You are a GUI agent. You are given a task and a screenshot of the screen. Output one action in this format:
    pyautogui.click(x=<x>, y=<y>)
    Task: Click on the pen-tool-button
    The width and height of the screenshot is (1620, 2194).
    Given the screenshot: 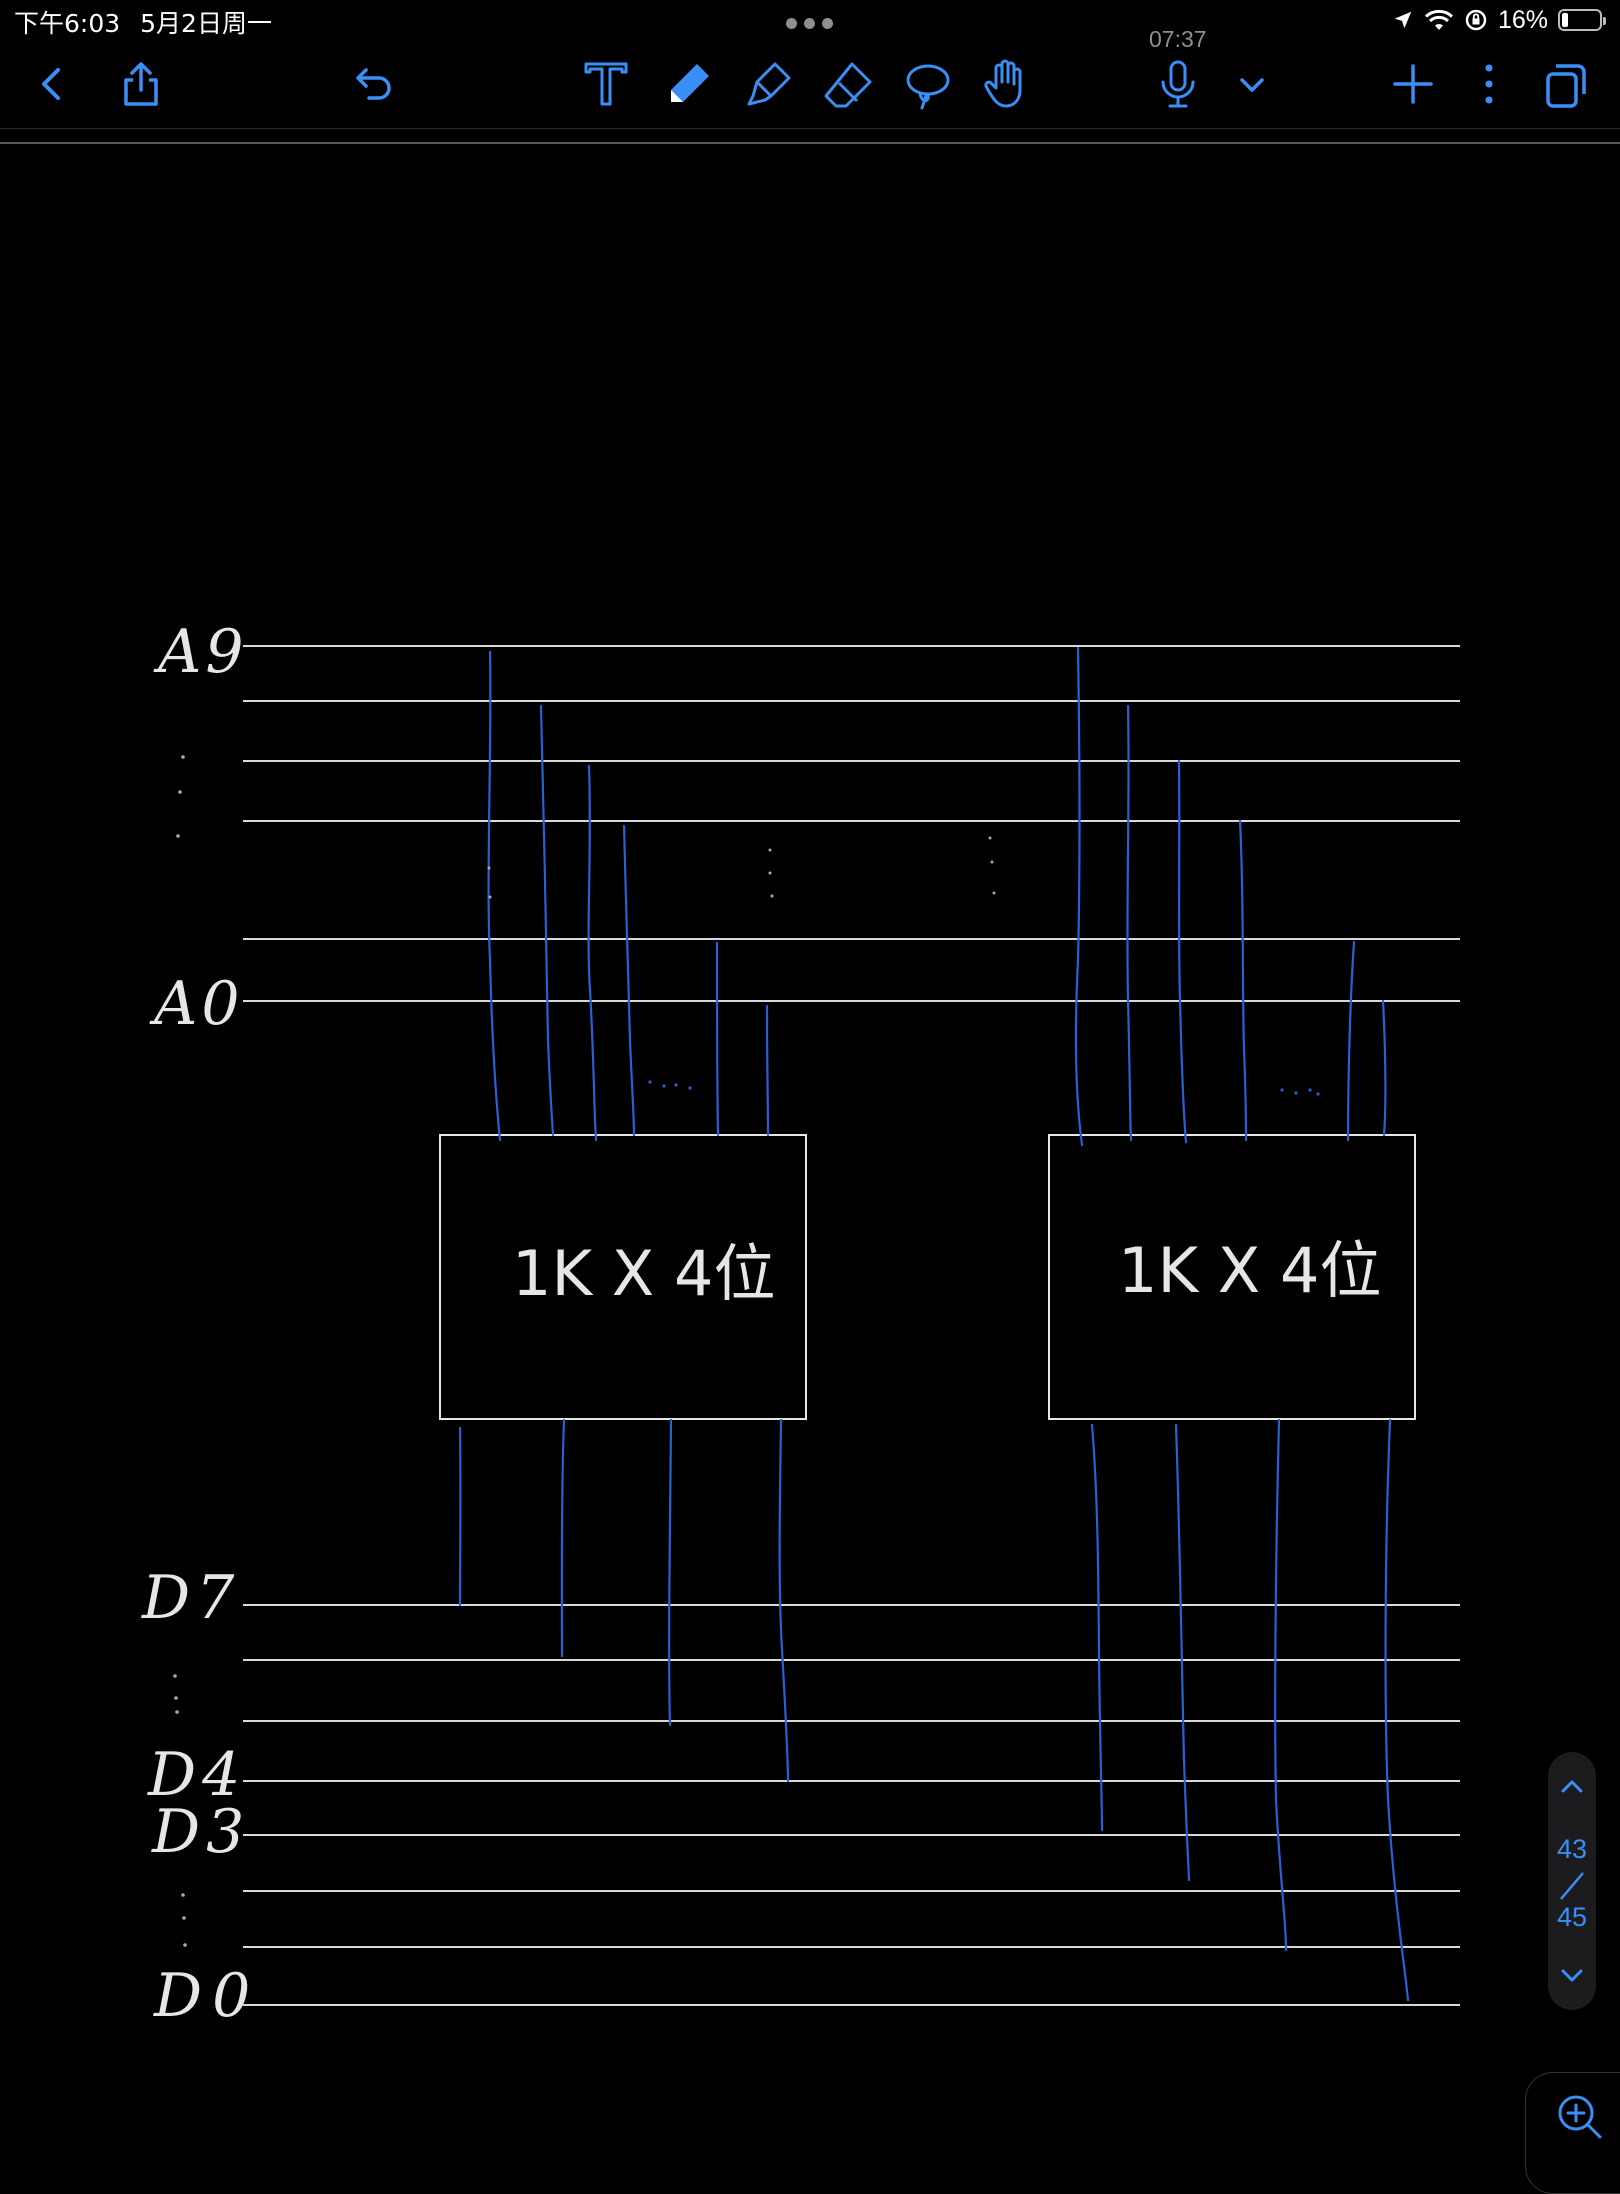 What is the action you would take?
    pyautogui.click(x=689, y=84)
    